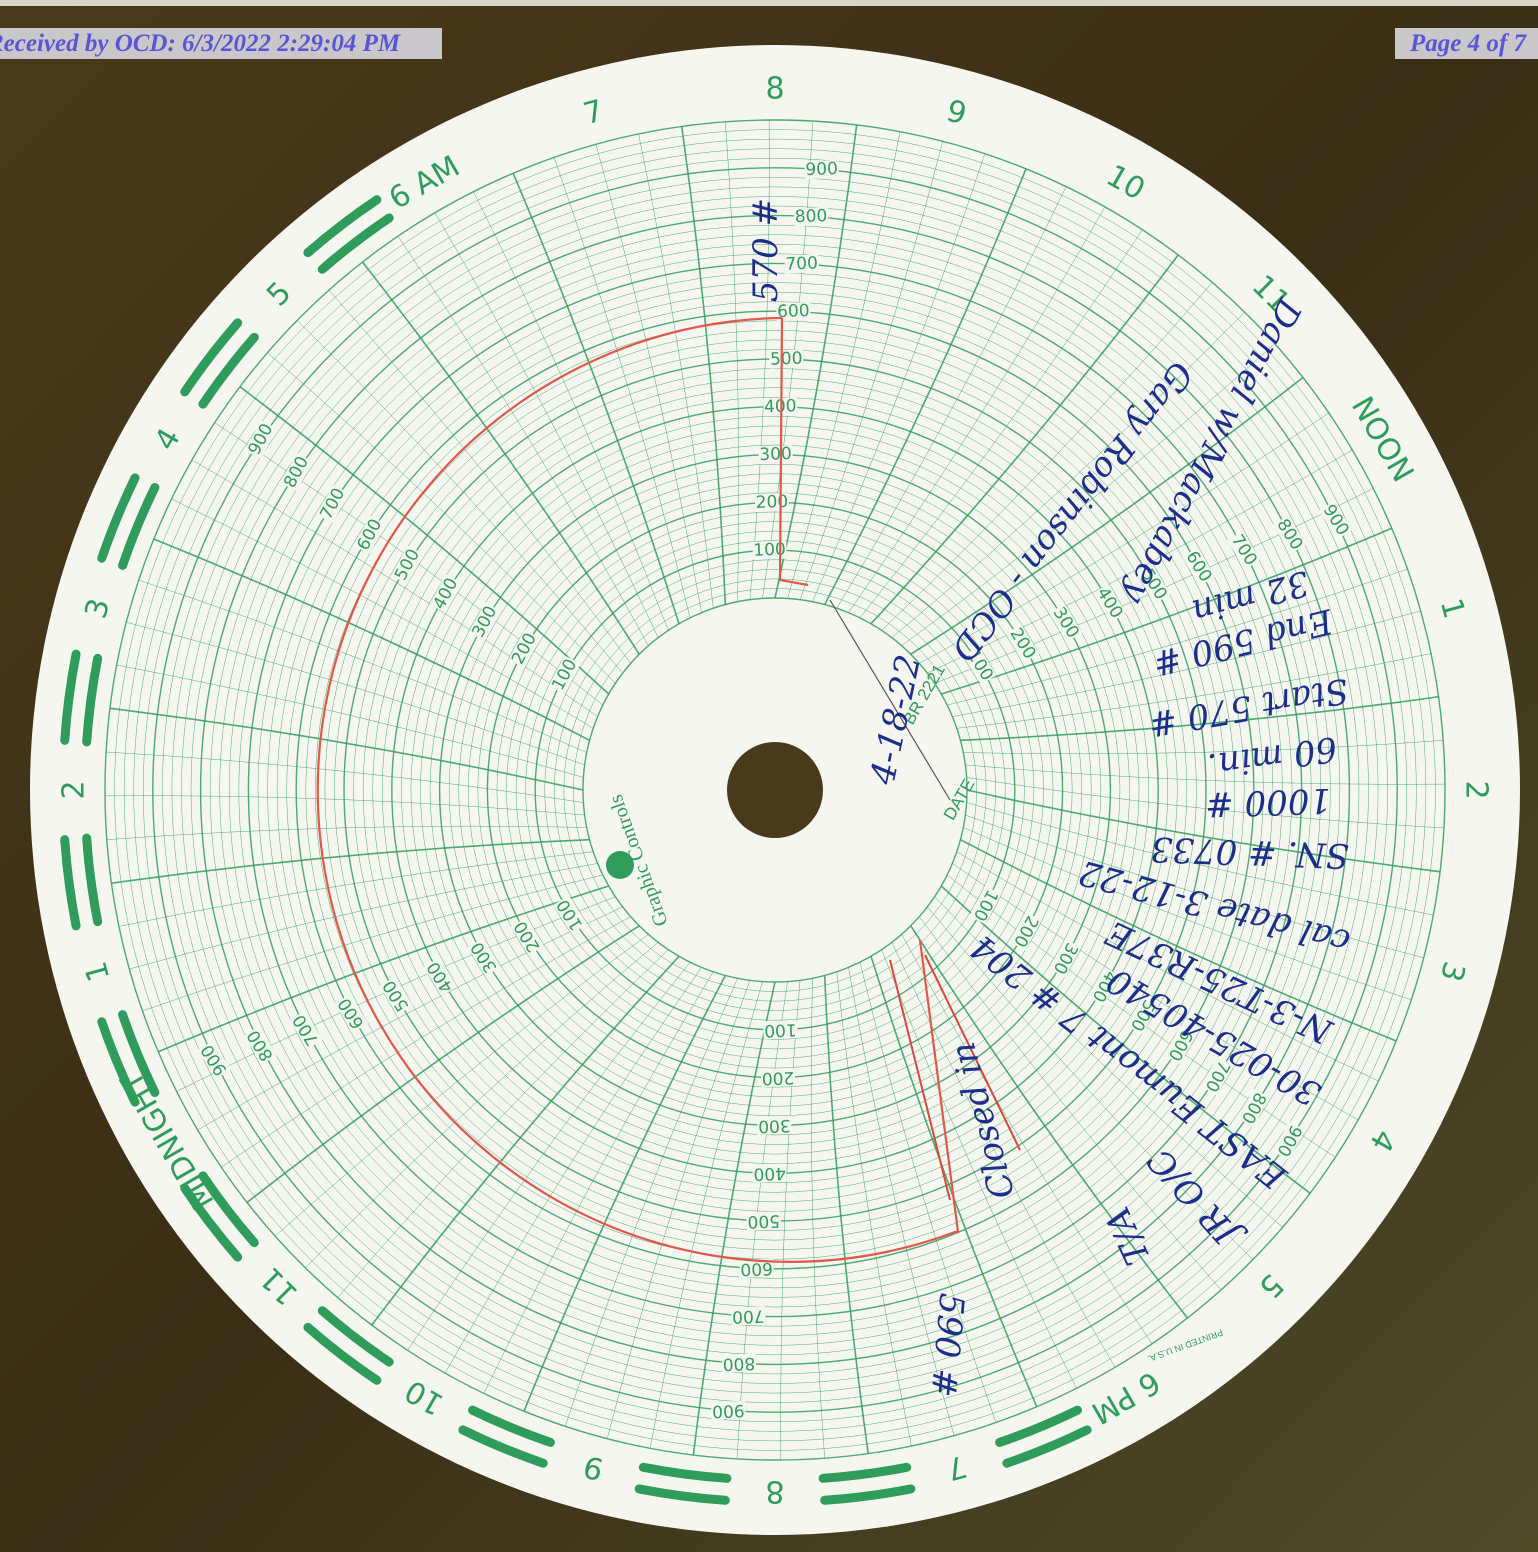 Image resolution: width=1538 pixels, height=1552 pixels. I want to click on pen-trace-return, so click(955, 1077).